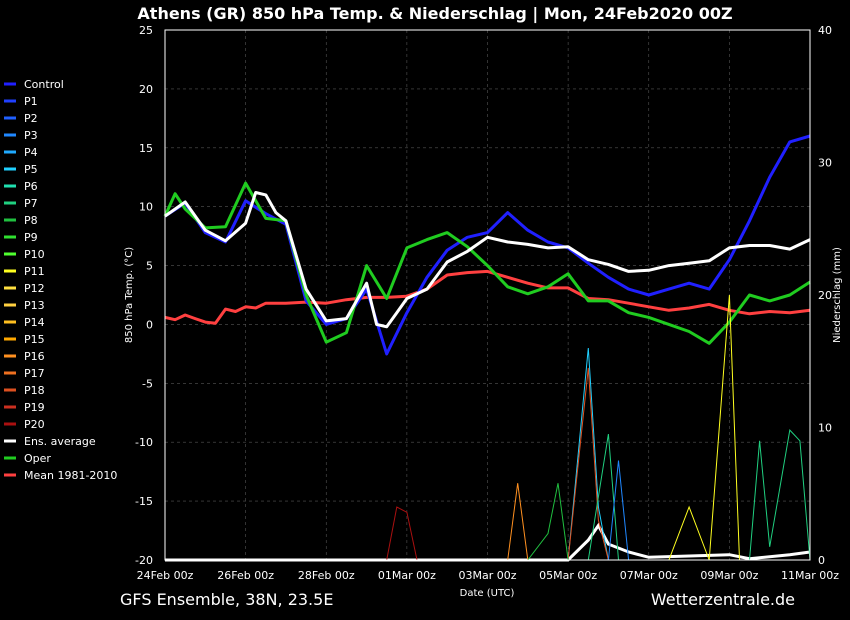 This screenshot has height=620, width=850. Describe the element at coordinates (31, 152) in the screenshot. I see `legend-label: P4` at that location.